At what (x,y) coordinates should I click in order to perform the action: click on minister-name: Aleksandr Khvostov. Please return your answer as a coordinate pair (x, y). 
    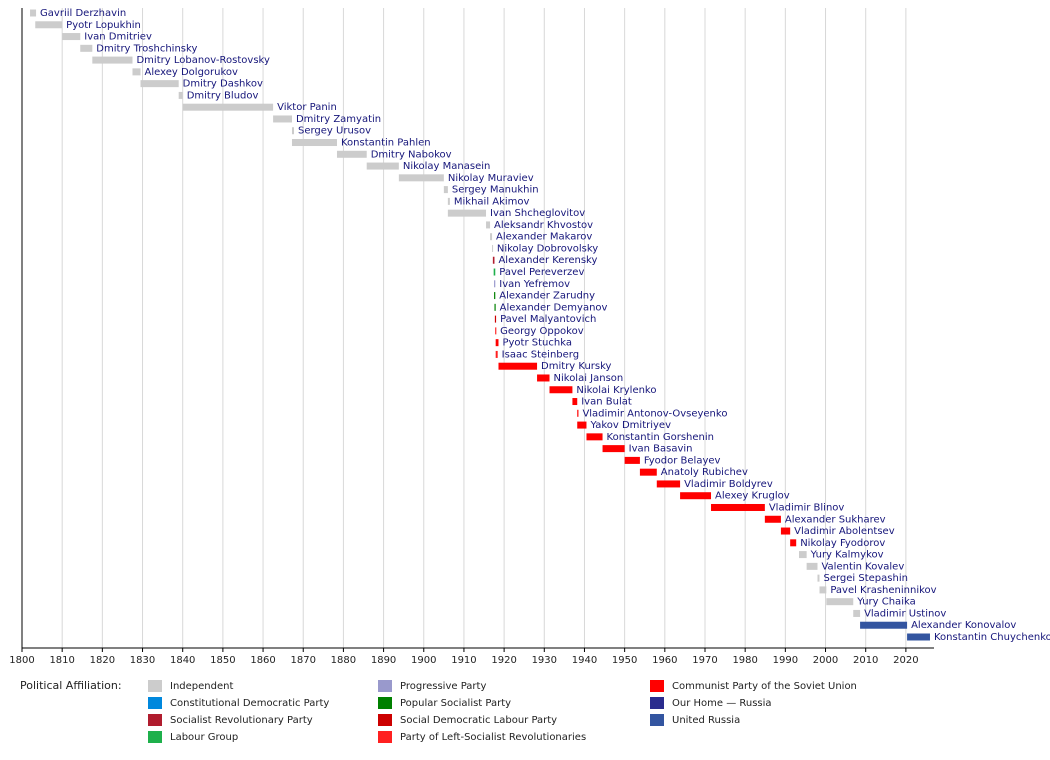
    Looking at the image, I should click on (543, 225).